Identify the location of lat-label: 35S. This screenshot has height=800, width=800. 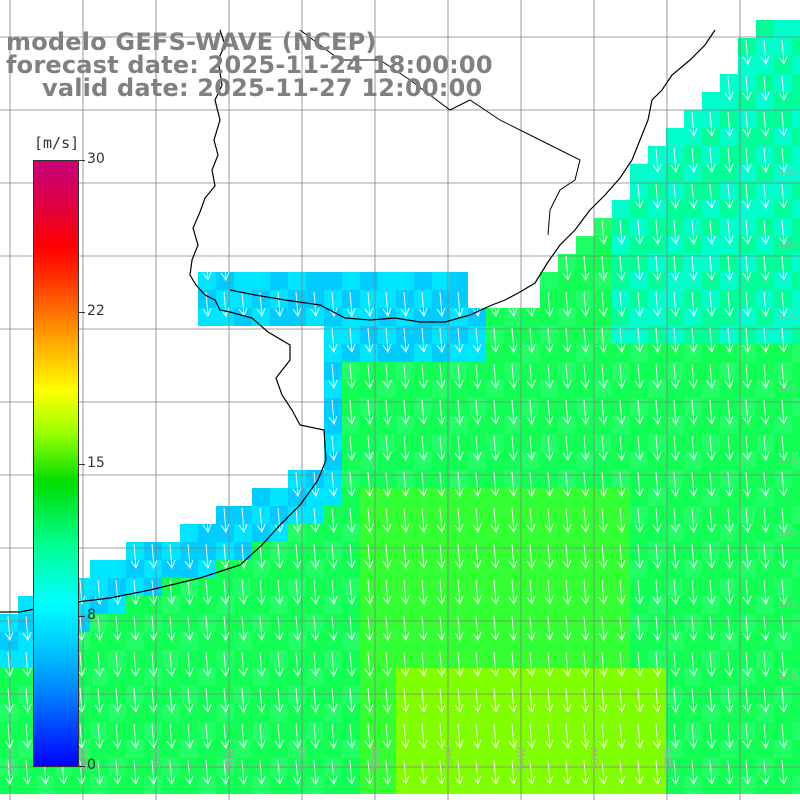
(787, 317).